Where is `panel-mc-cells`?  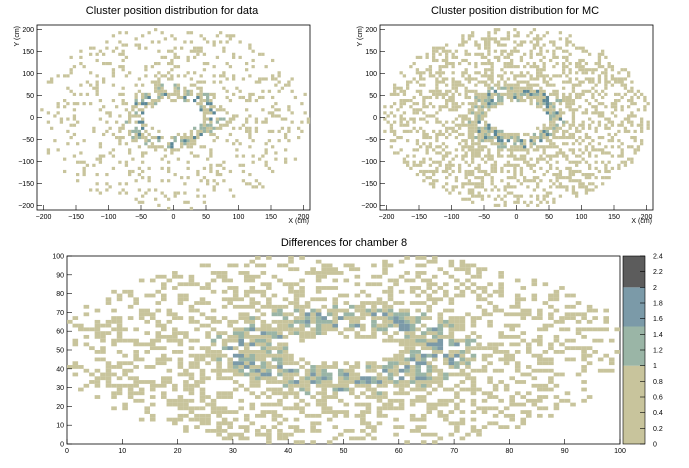 panel-mc-cells is located at coordinates (516, 117).